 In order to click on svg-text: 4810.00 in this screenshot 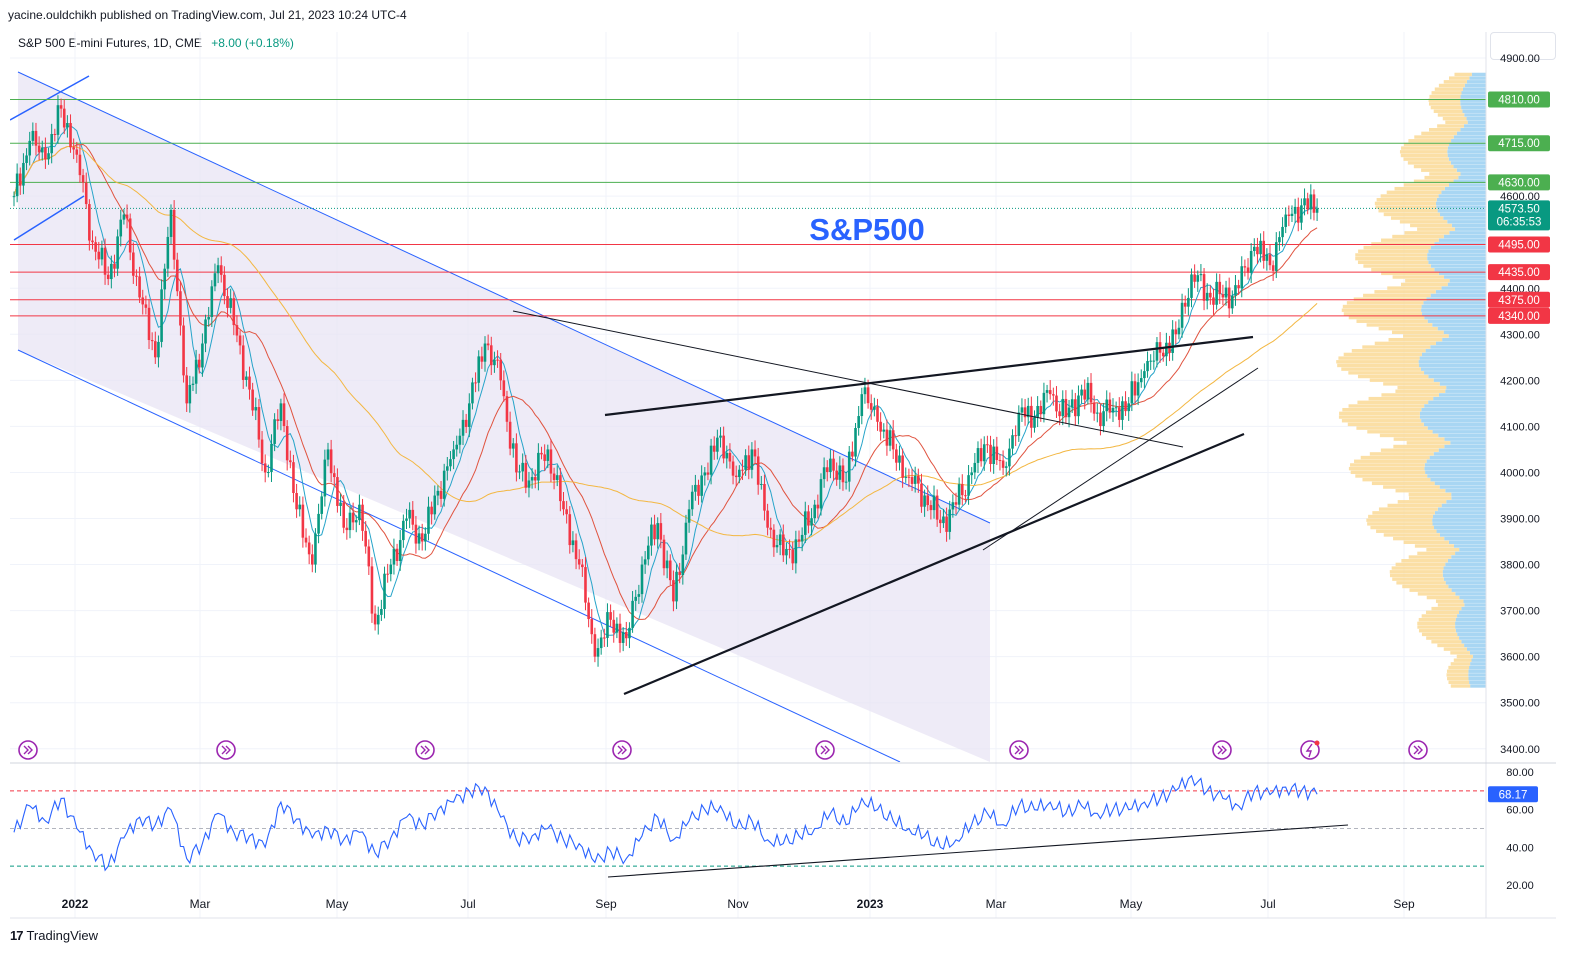, I will do `click(1519, 100)`.